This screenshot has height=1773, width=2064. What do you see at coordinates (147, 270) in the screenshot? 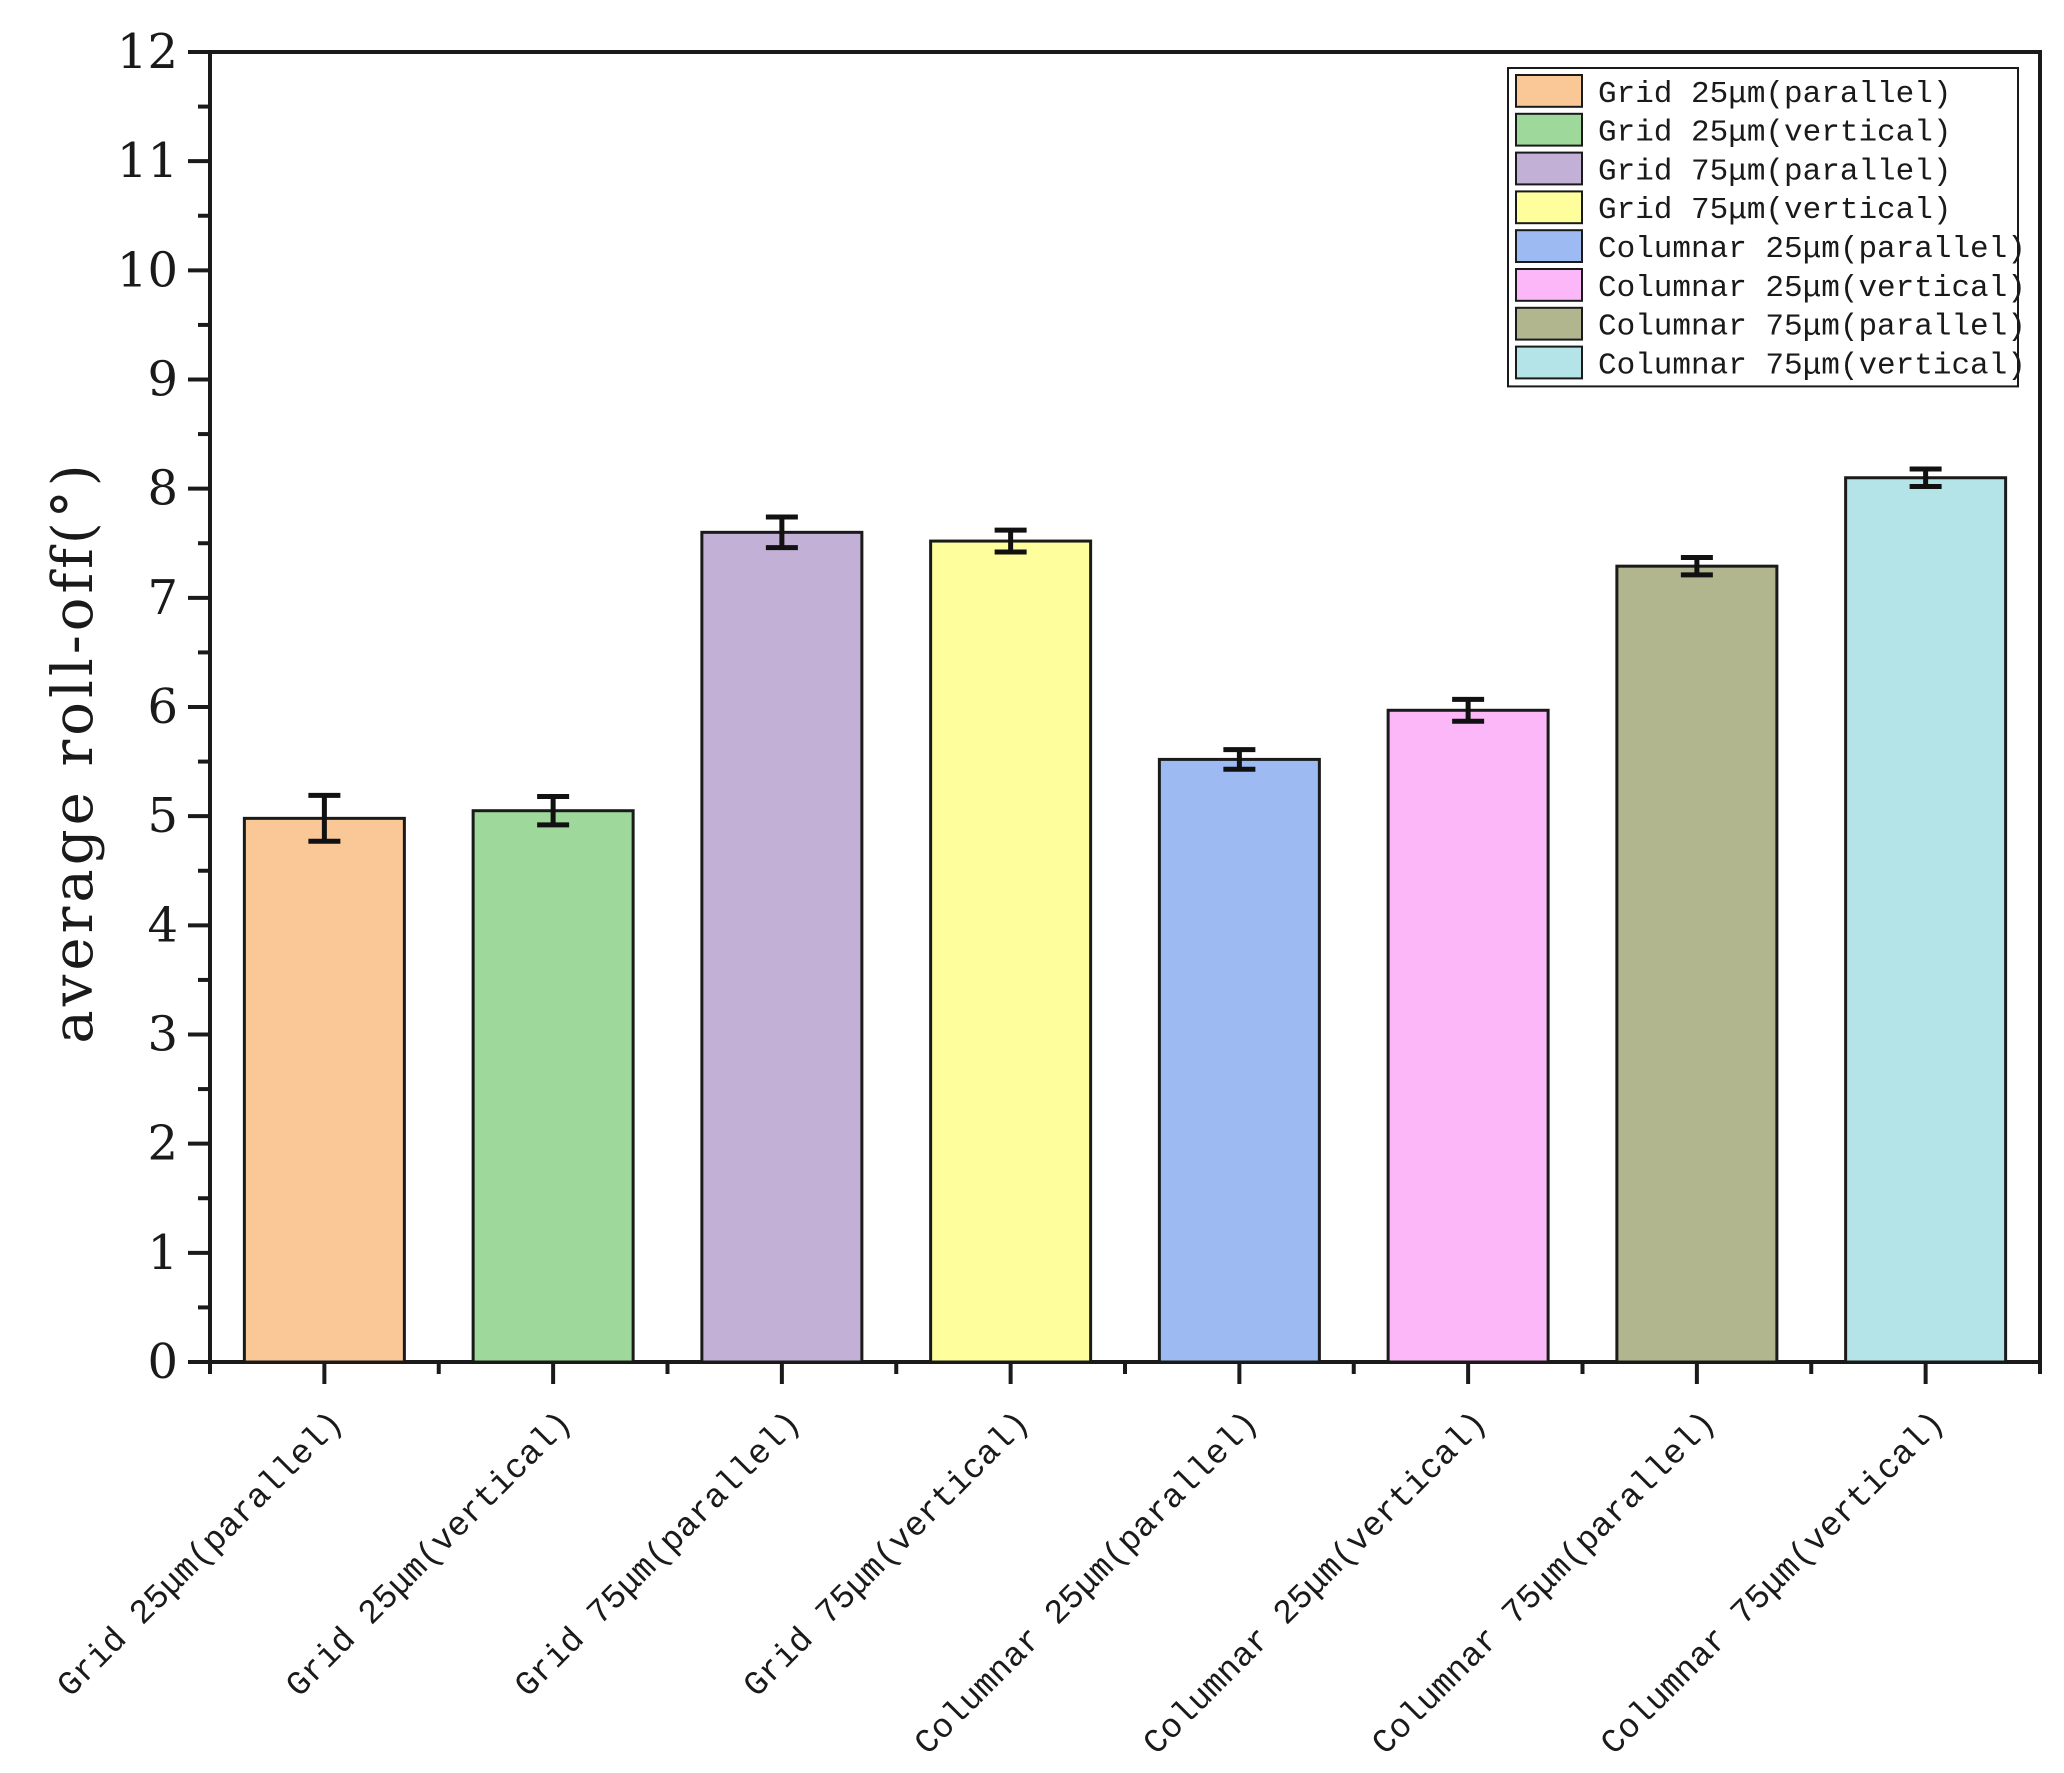
I see `y-tick-label: 10` at bounding box center [147, 270].